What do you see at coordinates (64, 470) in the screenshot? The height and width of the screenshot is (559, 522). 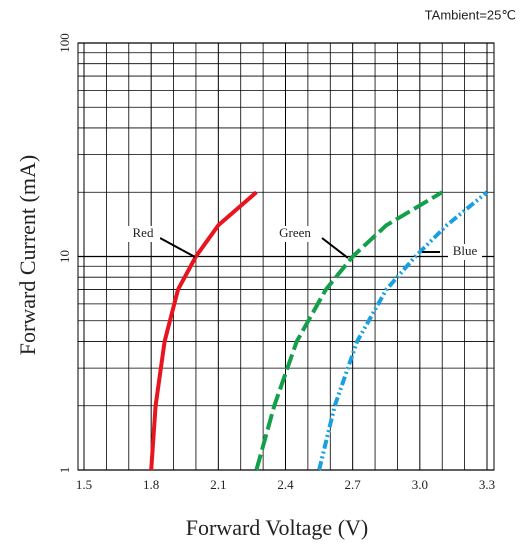 I see `y-tick-label: 1` at bounding box center [64, 470].